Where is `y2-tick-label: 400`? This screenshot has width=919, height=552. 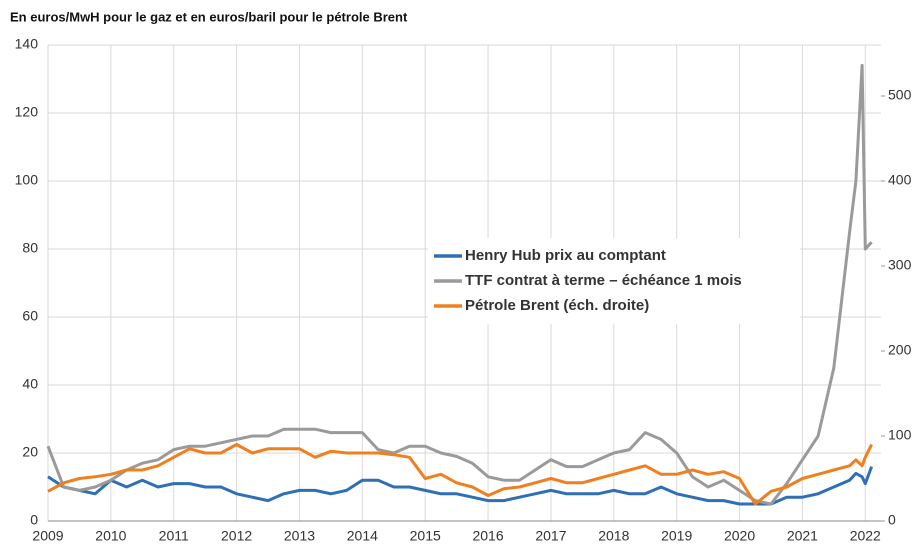
y2-tick-label: 400 is located at coordinates (900, 180).